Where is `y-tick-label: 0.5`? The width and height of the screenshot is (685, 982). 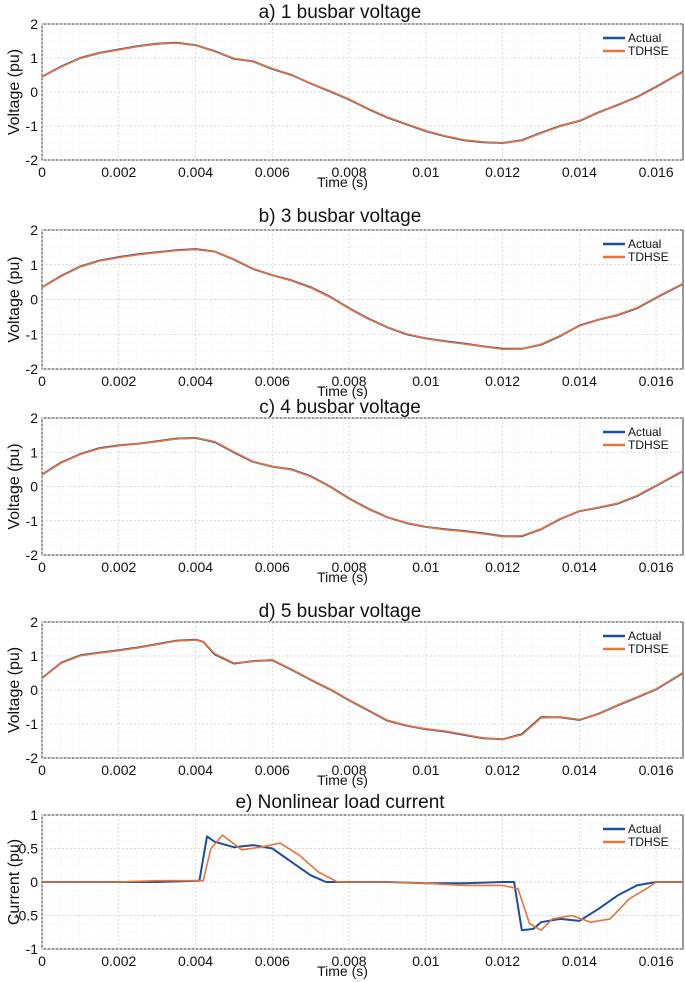
y-tick-label: 0.5 is located at coordinates (29, 849).